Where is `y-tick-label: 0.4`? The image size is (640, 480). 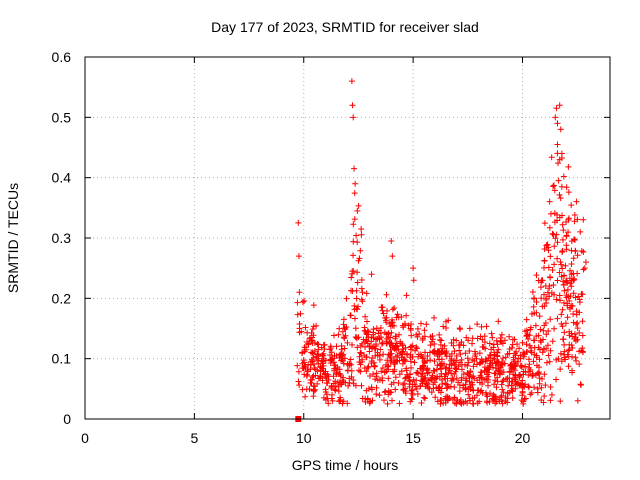
y-tick-label: 0.4 is located at coordinates (62, 178).